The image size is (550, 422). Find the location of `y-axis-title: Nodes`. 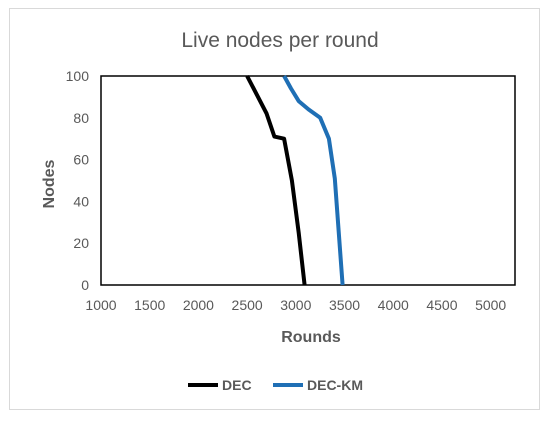

y-axis-title: Nodes is located at coordinates (49, 183).